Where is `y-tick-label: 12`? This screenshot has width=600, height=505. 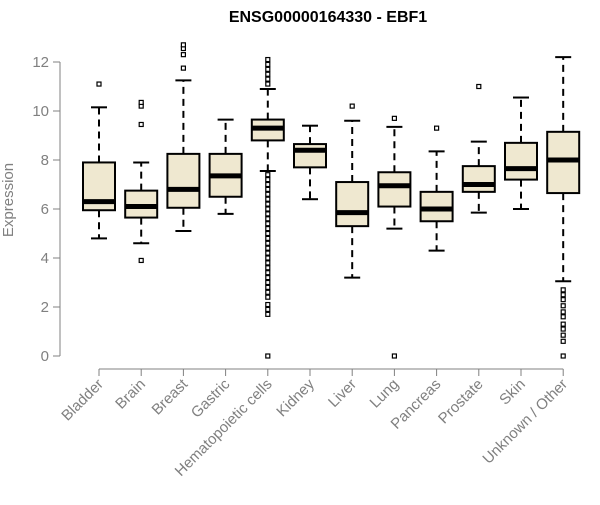 y-tick-label: 12 is located at coordinates (40, 62).